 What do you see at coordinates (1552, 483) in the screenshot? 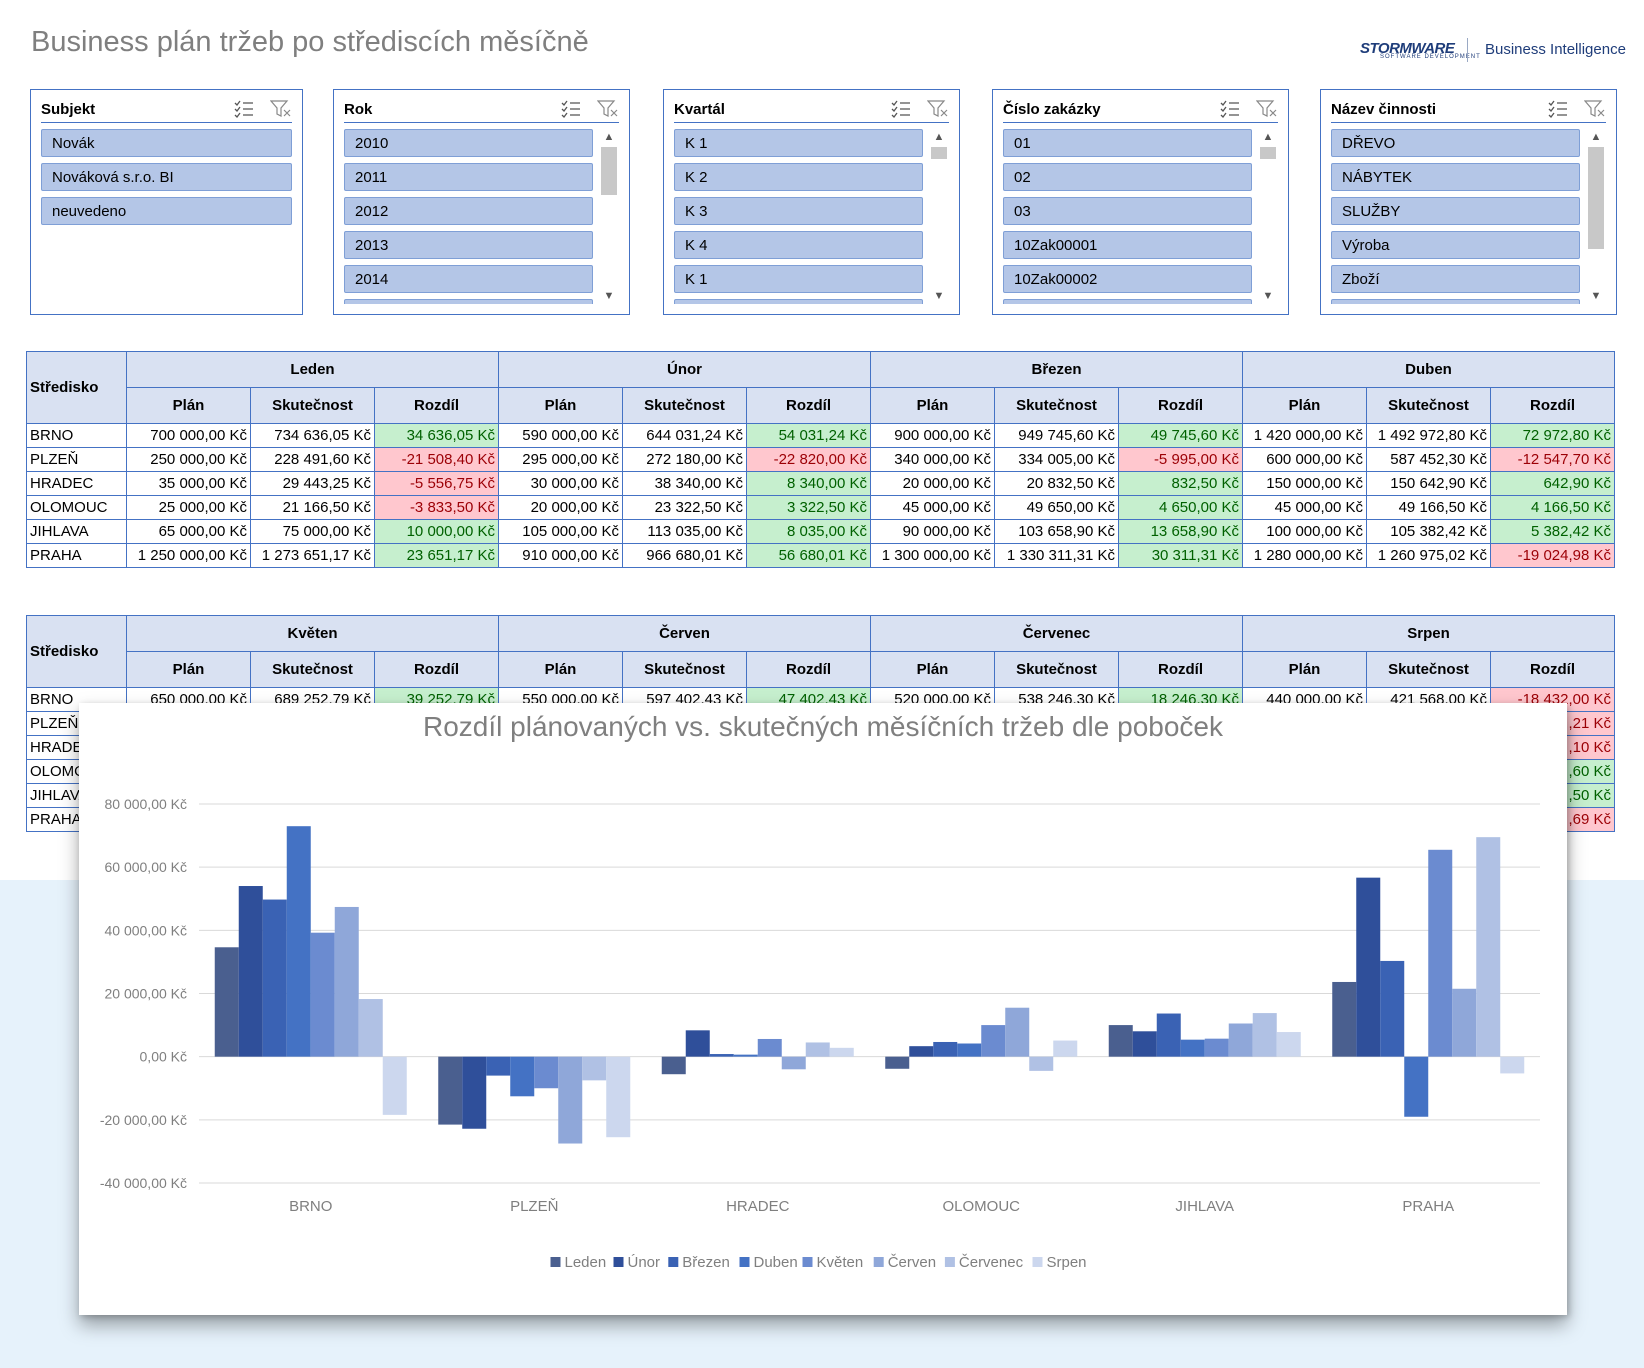
I see `diff-cell: 642,90 Kč` at bounding box center [1552, 483].